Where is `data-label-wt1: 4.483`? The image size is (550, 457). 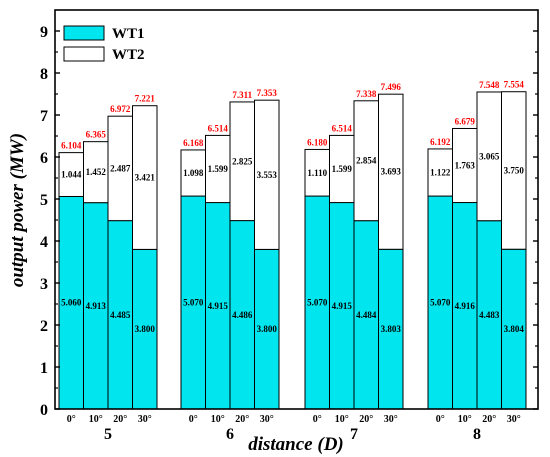 data-label-wt1: 4.483 is located at coordinates (489, 315).